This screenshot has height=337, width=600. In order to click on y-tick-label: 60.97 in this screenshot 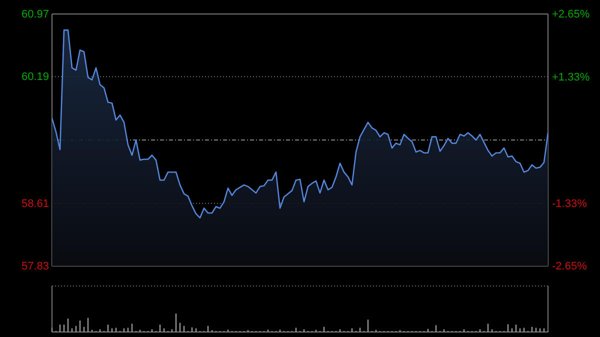, I will do `click(35, 14)`.